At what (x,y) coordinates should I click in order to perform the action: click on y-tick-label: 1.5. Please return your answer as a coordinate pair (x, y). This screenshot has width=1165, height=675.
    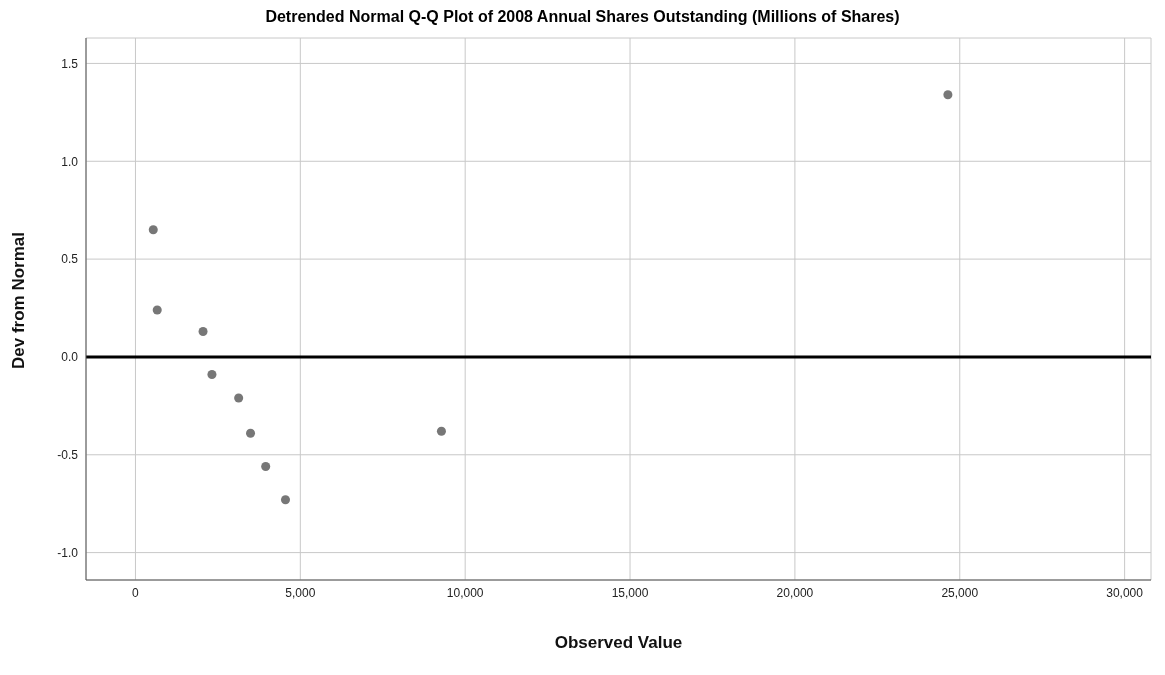
    Looking at the image, I should click on (70, 63).